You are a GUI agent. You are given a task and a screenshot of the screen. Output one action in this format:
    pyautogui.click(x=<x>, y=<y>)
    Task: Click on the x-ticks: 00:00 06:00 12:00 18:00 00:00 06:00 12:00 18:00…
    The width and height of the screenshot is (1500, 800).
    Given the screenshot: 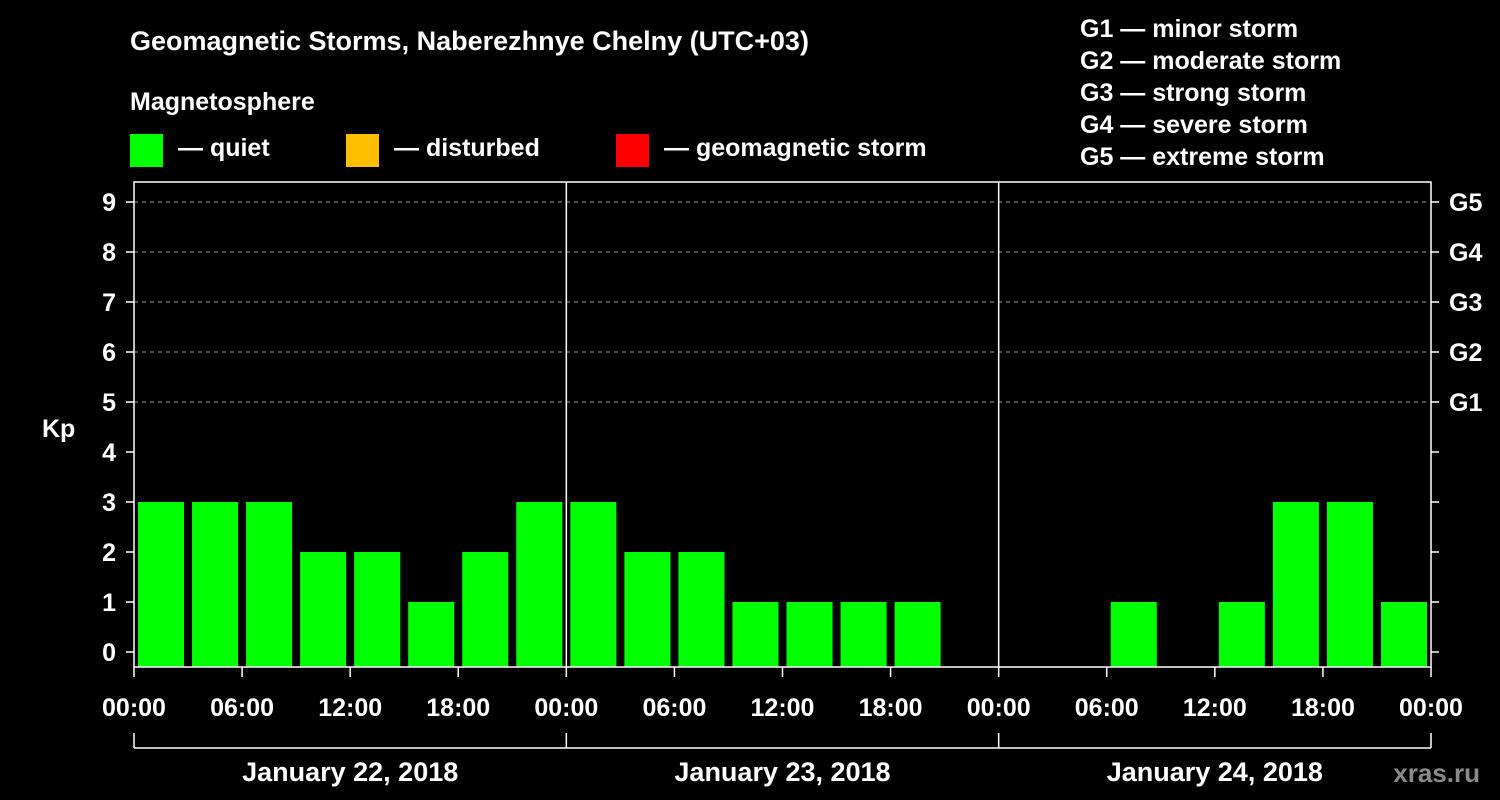 What is the action you would take?
    pyautogui.click(x=782, y=694)
    